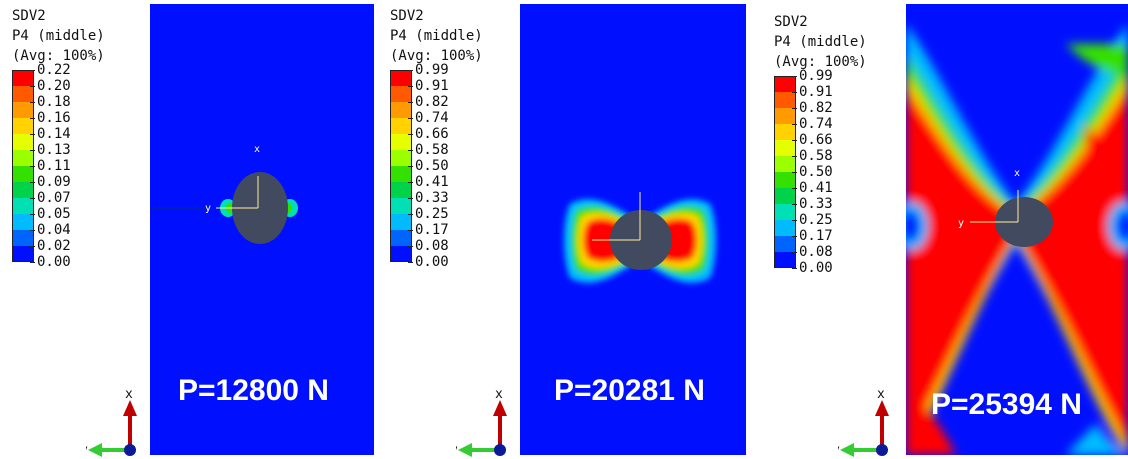 The height and width of the screenshot is (459, 1128). I want to click on tick-label: 0.13, so click(54, 150).